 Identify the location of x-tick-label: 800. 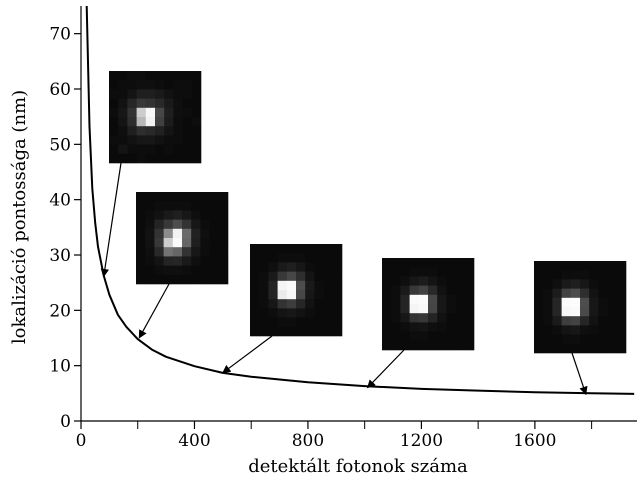
(308, 441).